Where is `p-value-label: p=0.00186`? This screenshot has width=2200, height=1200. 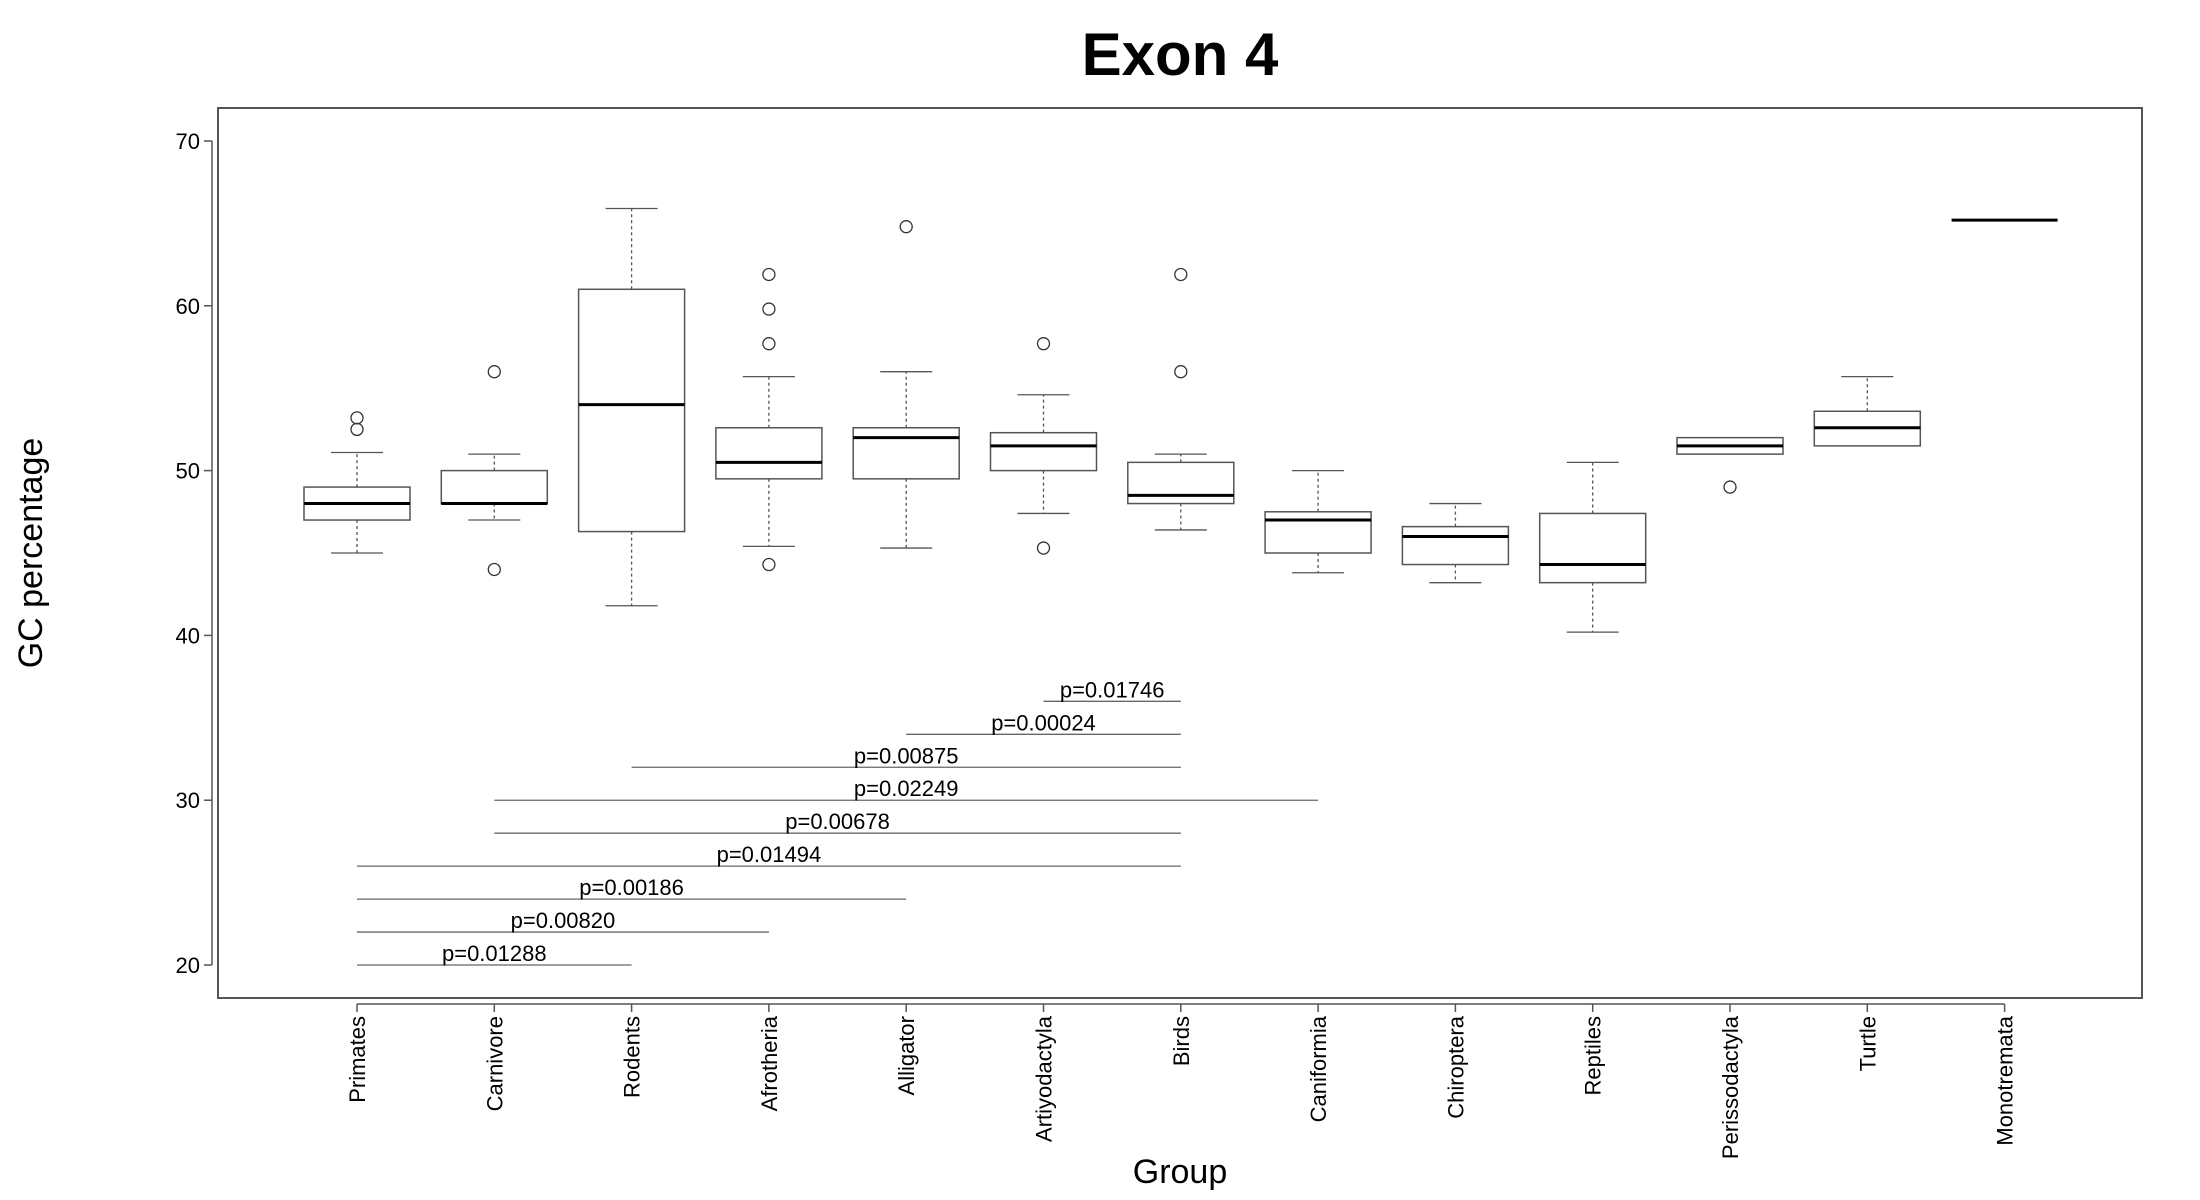 p-value-label: p=0.00186 is located at coordinates (631, 887).